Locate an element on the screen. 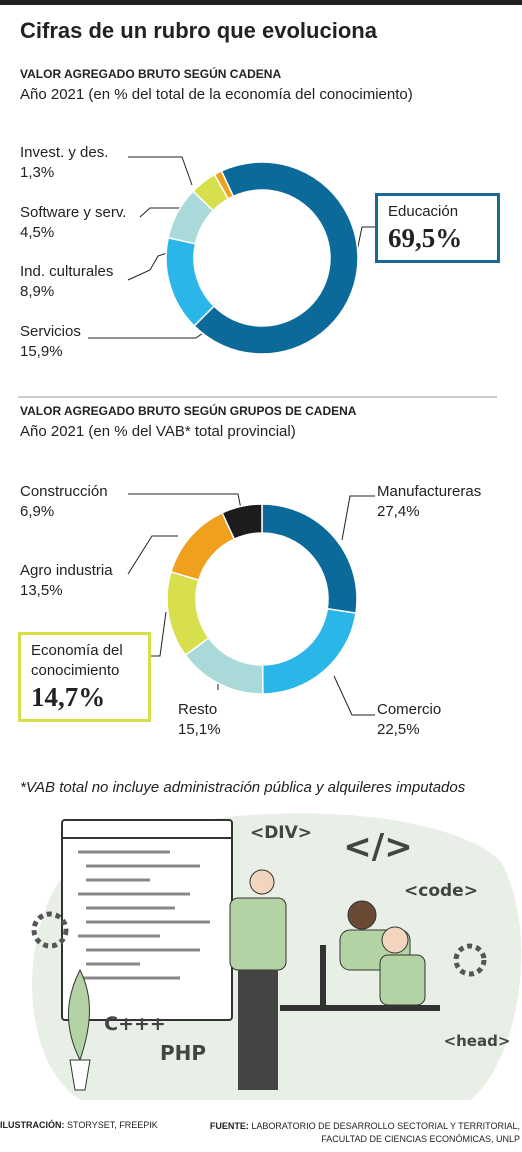 The width and height of the screenshot is (522, 1152). category-label: Construcción is located at coordinates (64, 491).